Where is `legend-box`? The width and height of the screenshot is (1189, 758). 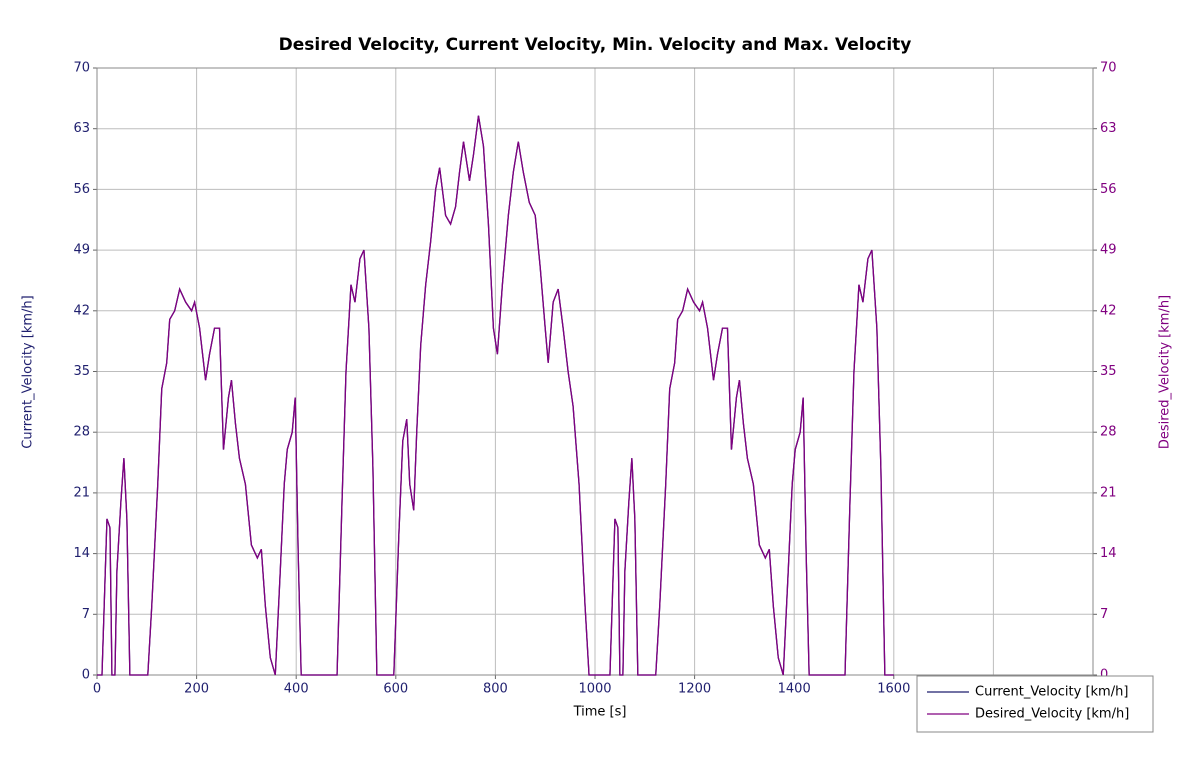 legend-box is located at coordinates (1035, 704).